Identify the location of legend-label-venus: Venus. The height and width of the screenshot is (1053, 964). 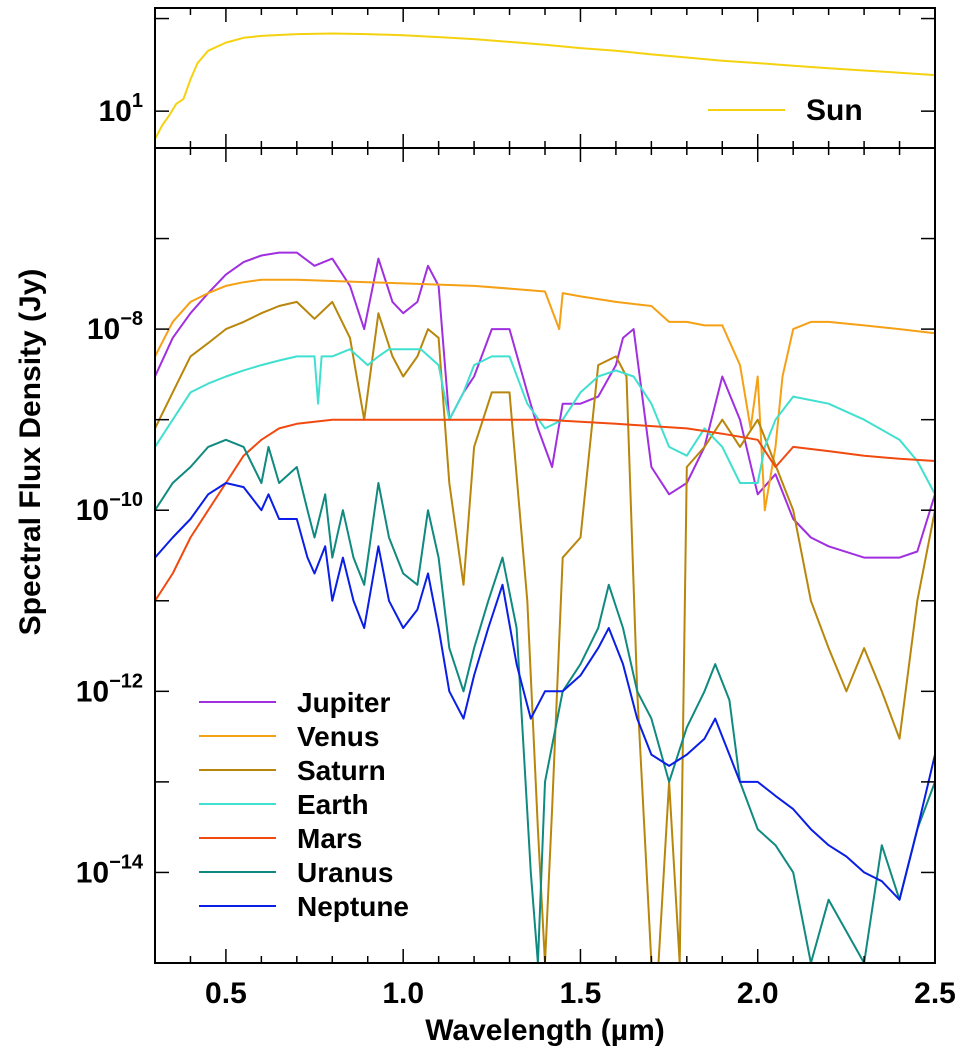
(338, 736).